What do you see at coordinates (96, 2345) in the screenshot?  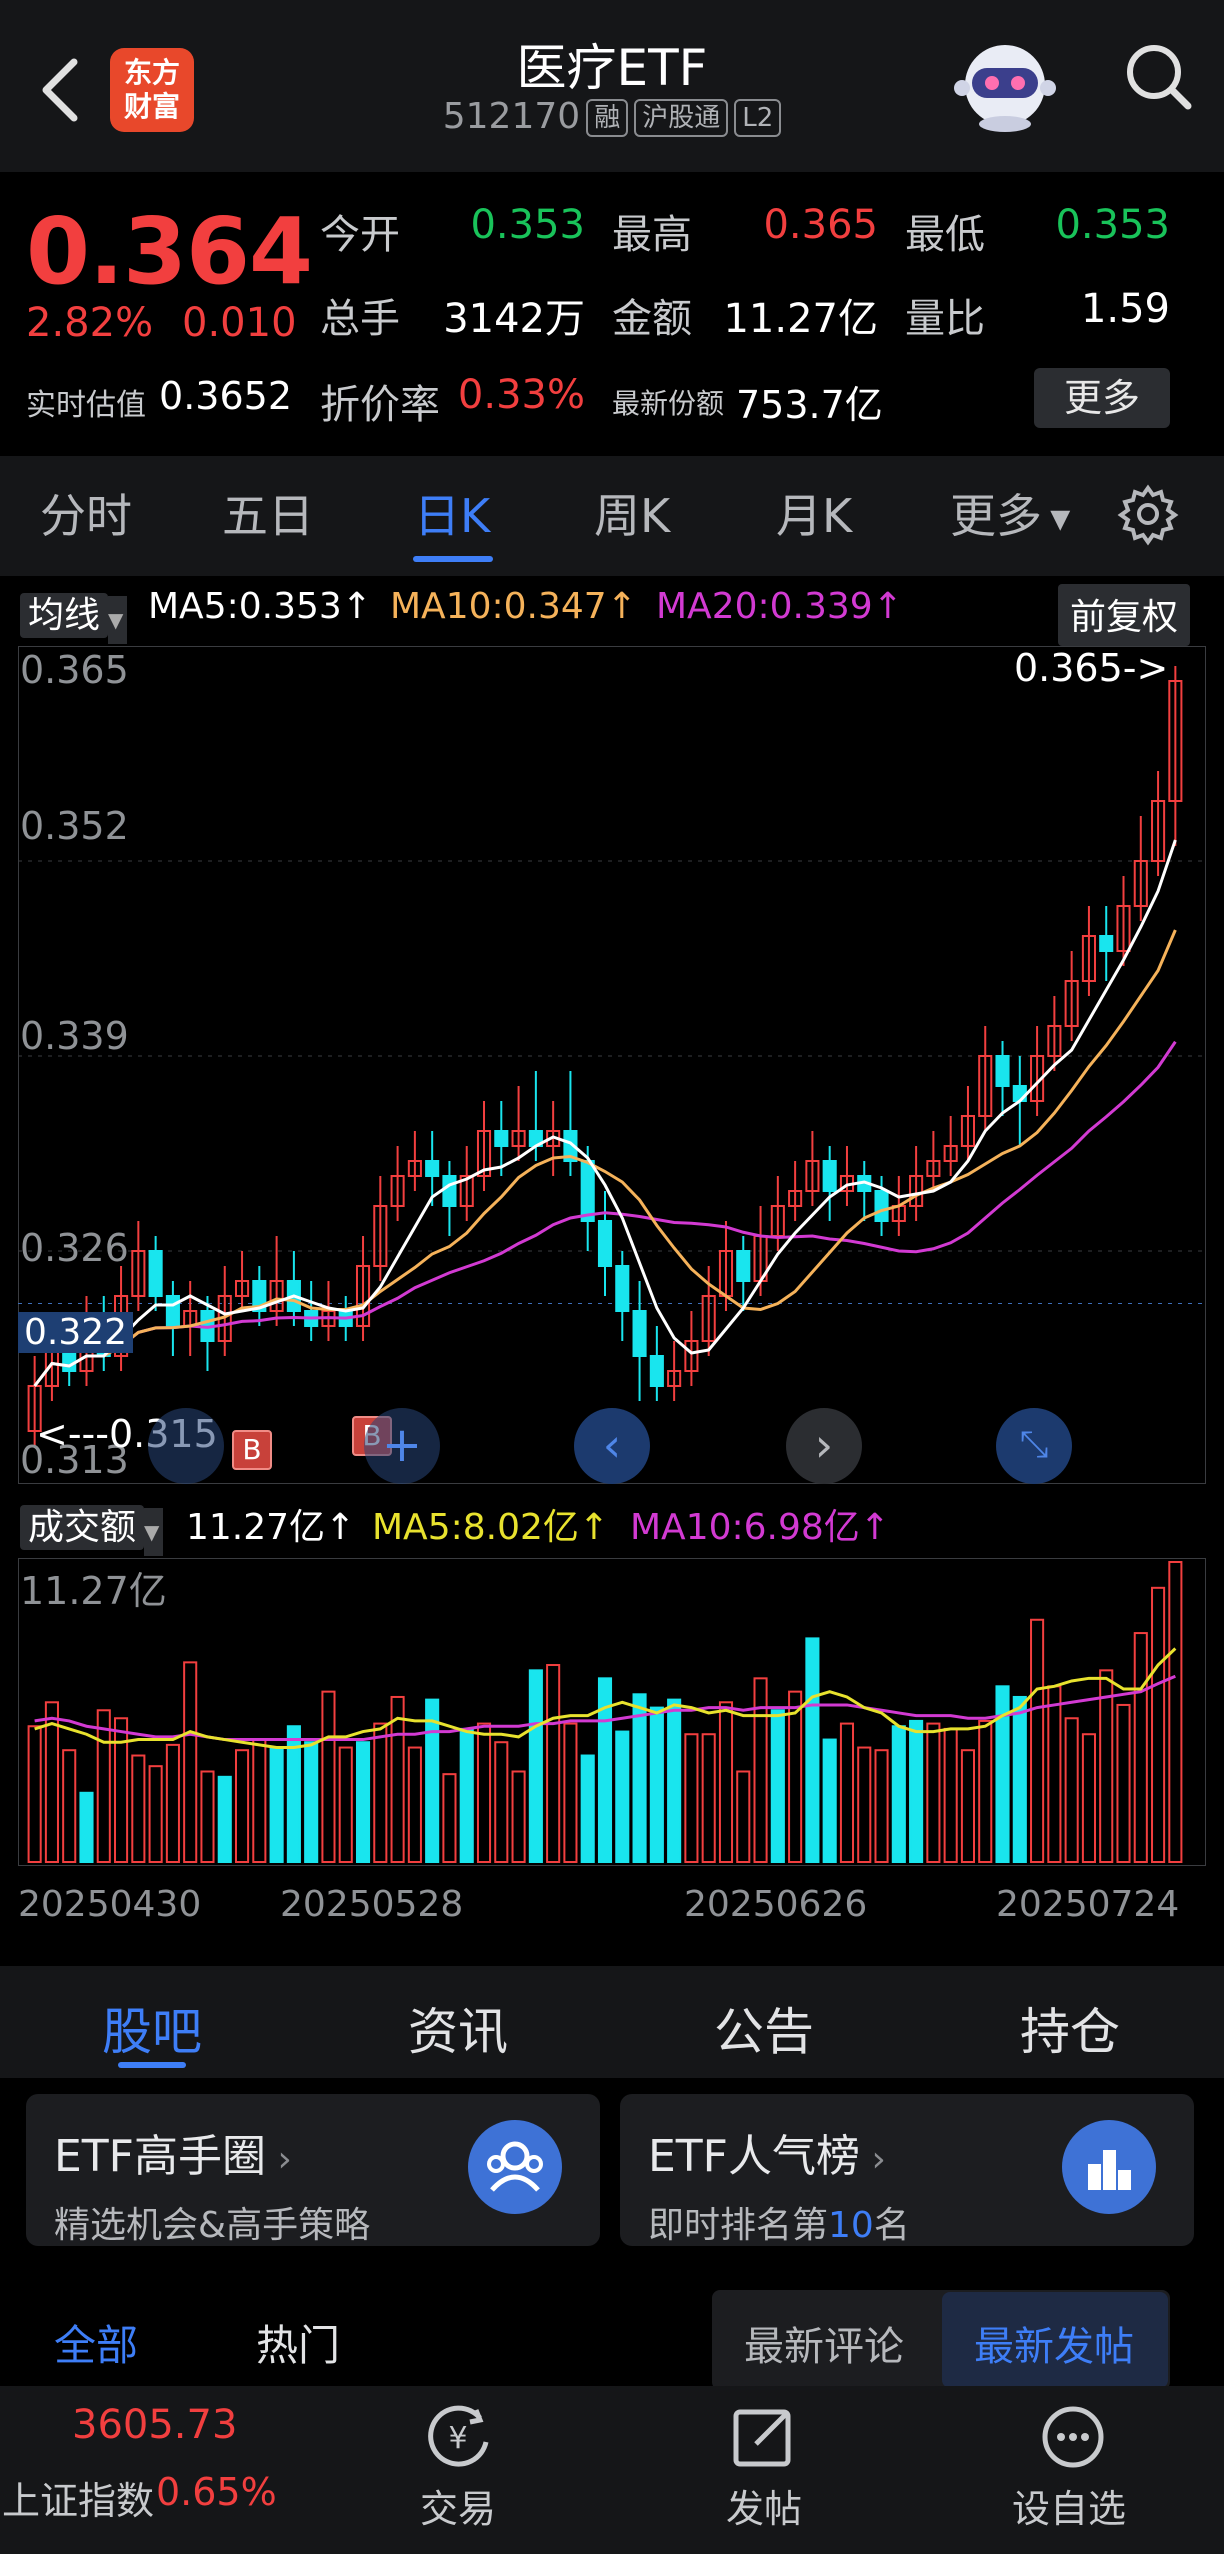 I see `filter-all: 全部` at bounding box center [96, 2345].